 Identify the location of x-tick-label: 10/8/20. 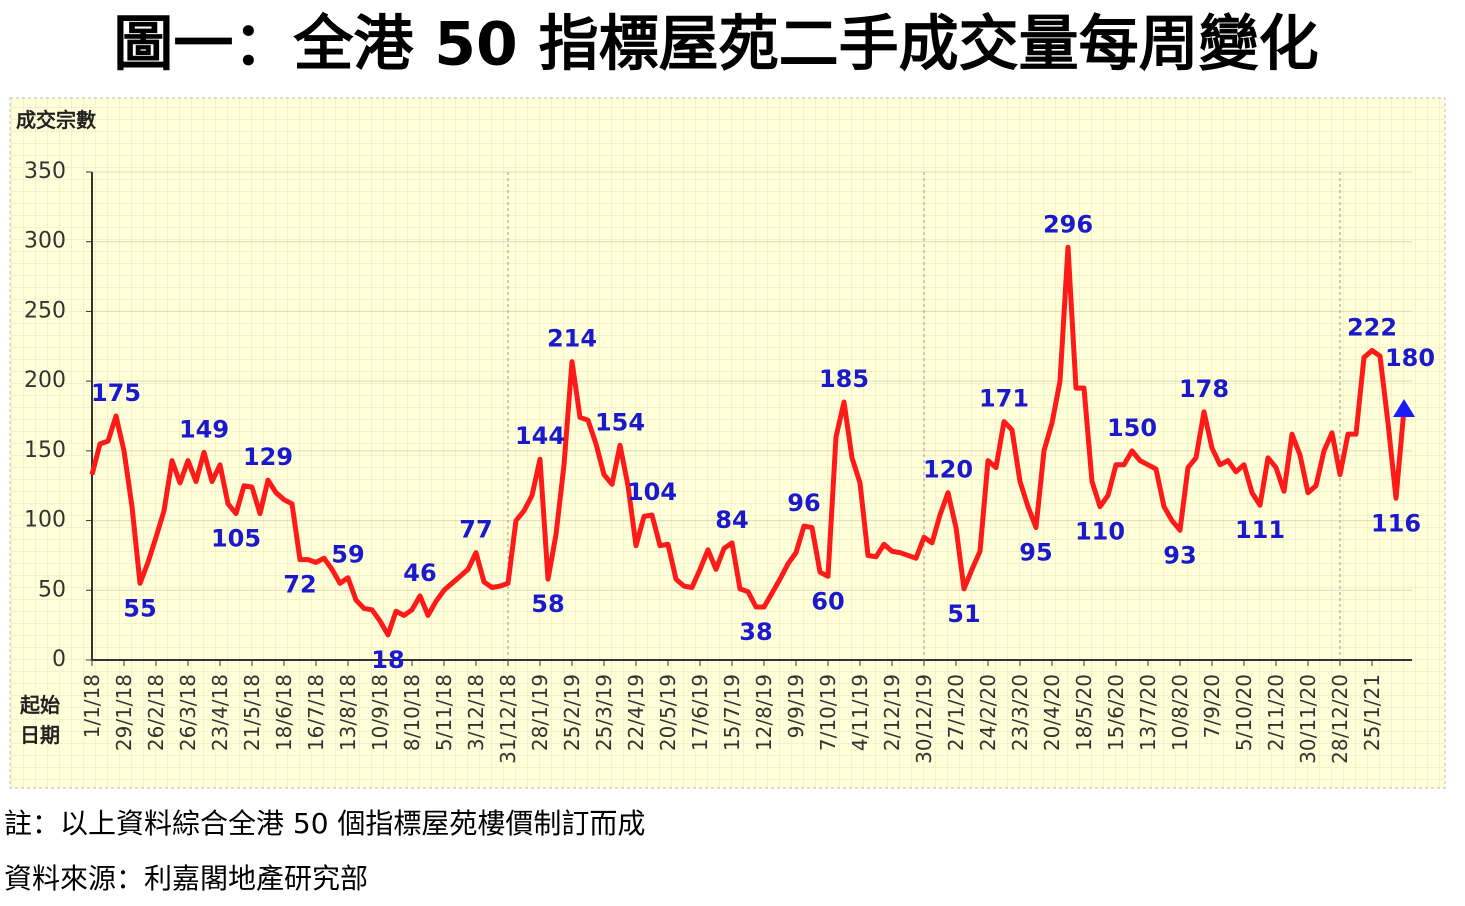
(1180, 712).